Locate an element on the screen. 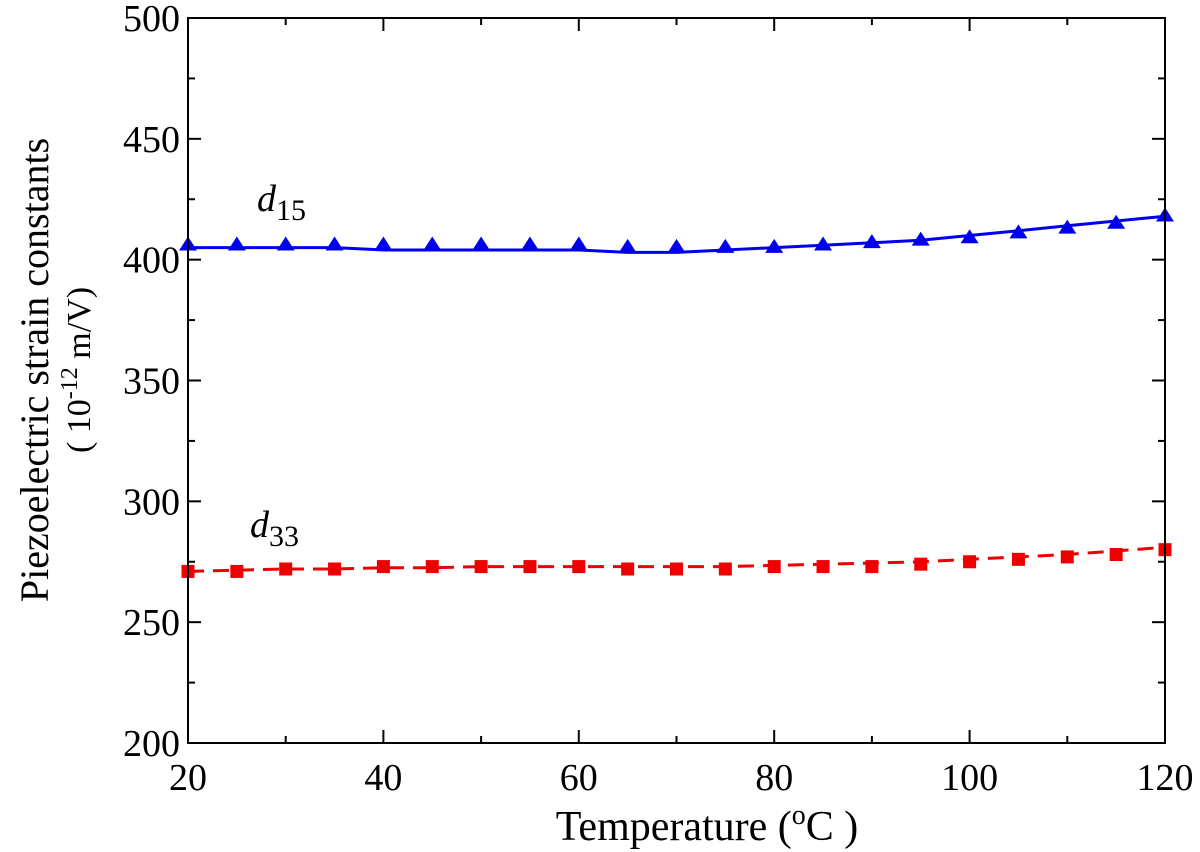  series-label-d15-main: d is located at coordinates (267, 199).